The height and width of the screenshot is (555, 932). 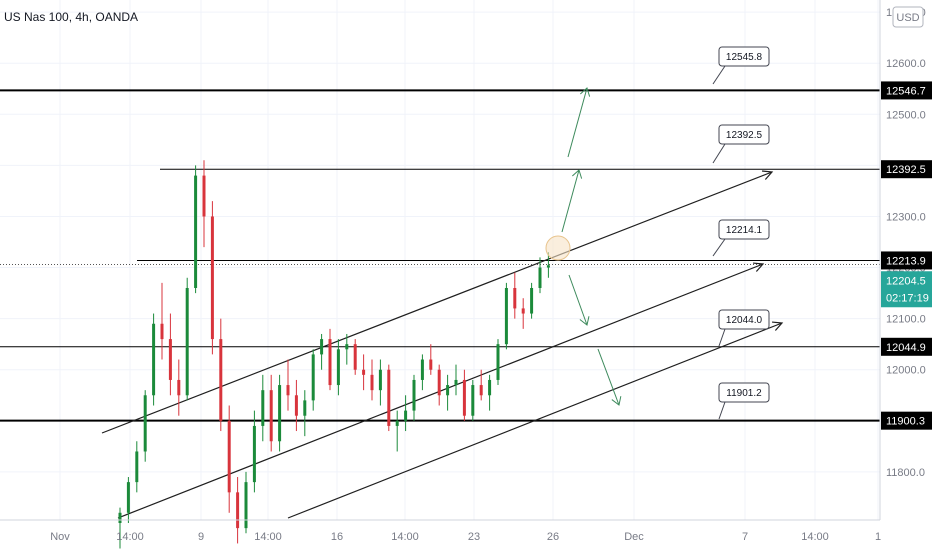 What do you see at coordinates (201, 537) in the screenshot?
I see `time-tick-label: 9` at bounding box center [201, 537].